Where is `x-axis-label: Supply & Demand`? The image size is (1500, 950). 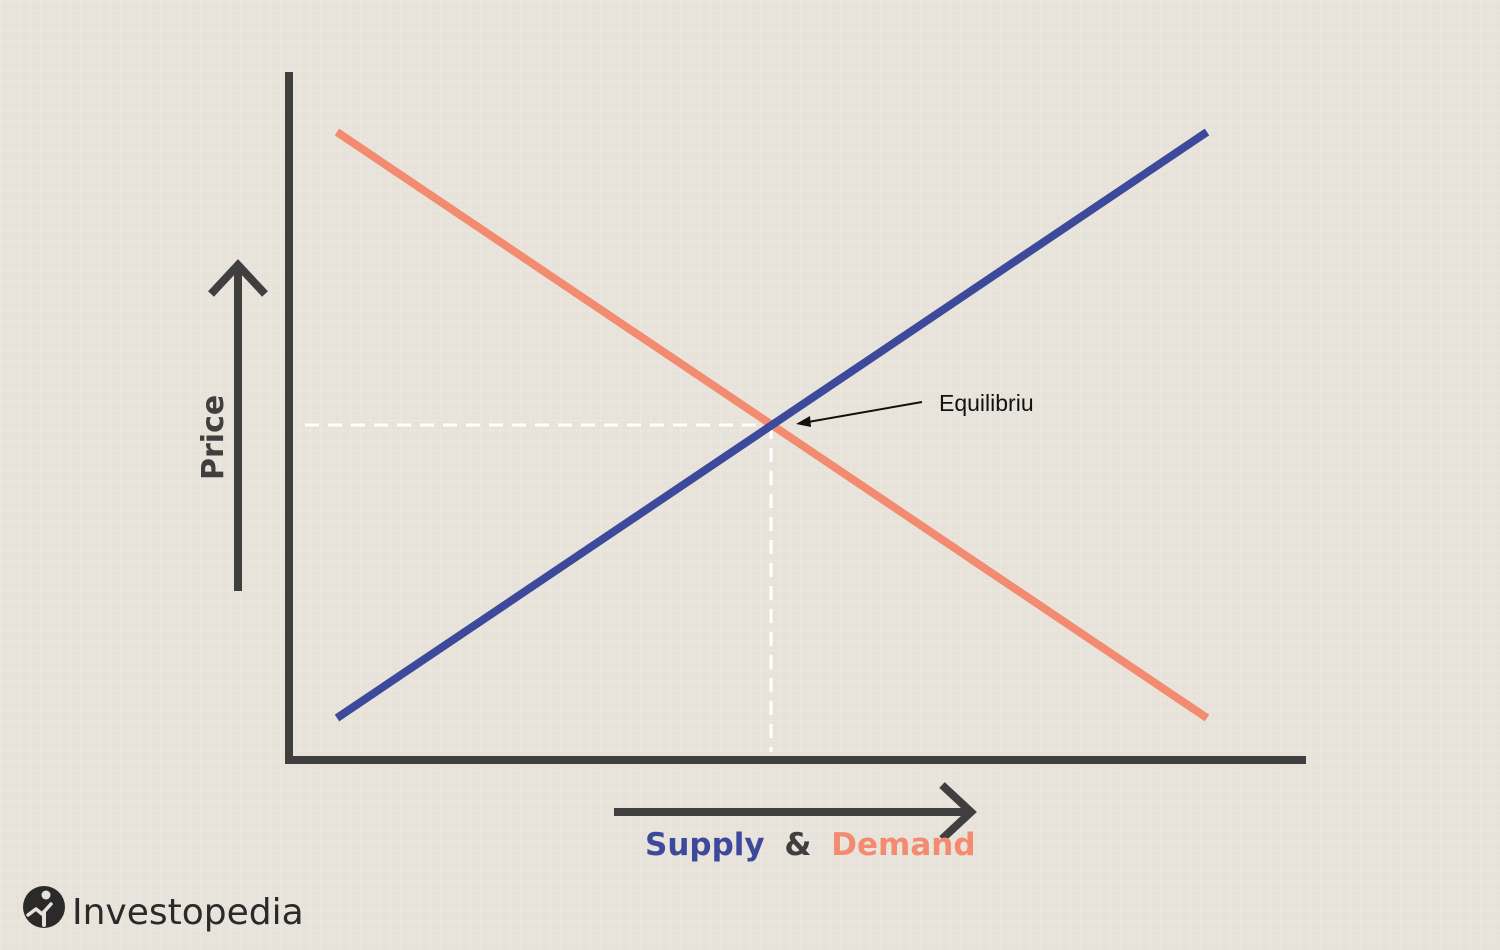
x-axis-label: Supply & Demand is located at coordinates (810, 845).